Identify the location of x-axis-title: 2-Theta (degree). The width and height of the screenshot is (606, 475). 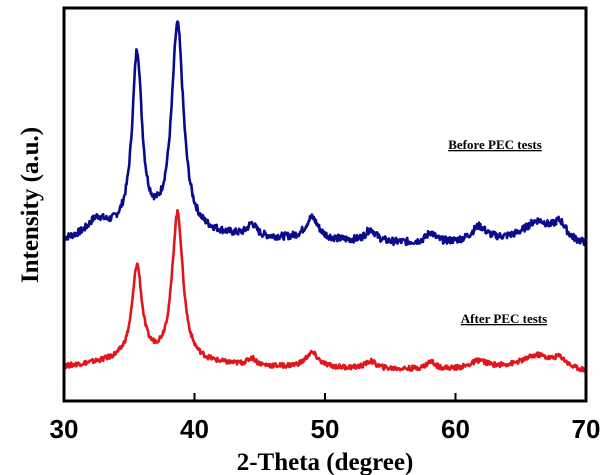
(325, 462).